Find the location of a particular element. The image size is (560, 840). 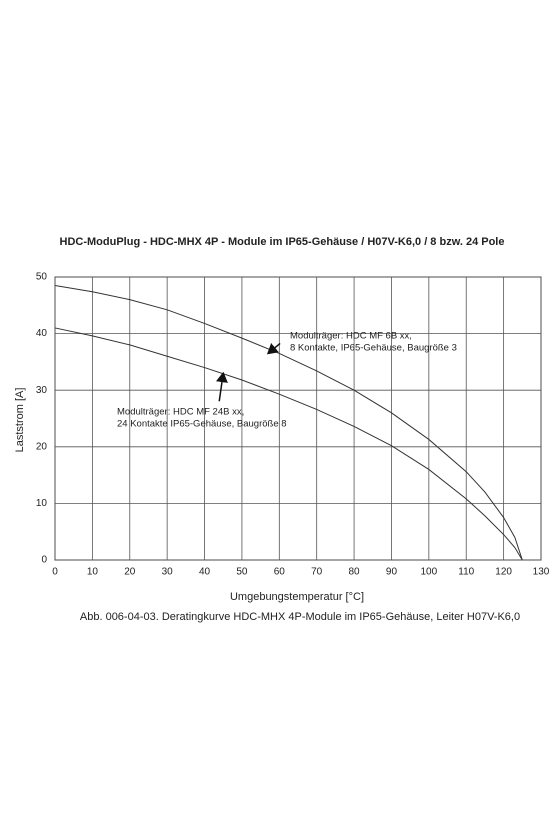

y-tick-label: 50 is located at coordinates (42, 277).